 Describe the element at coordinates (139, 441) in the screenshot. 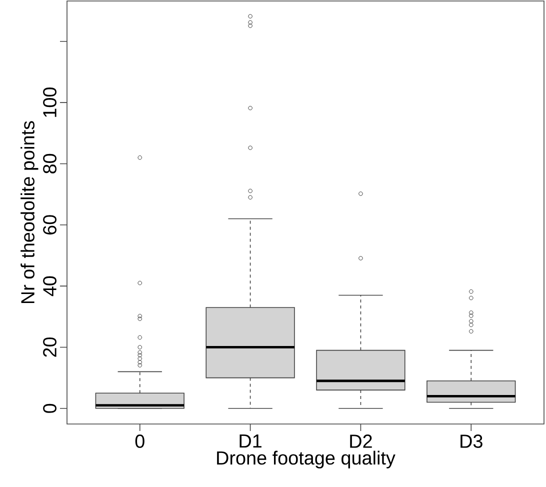

I see `x-tick-label: 0` at that location.